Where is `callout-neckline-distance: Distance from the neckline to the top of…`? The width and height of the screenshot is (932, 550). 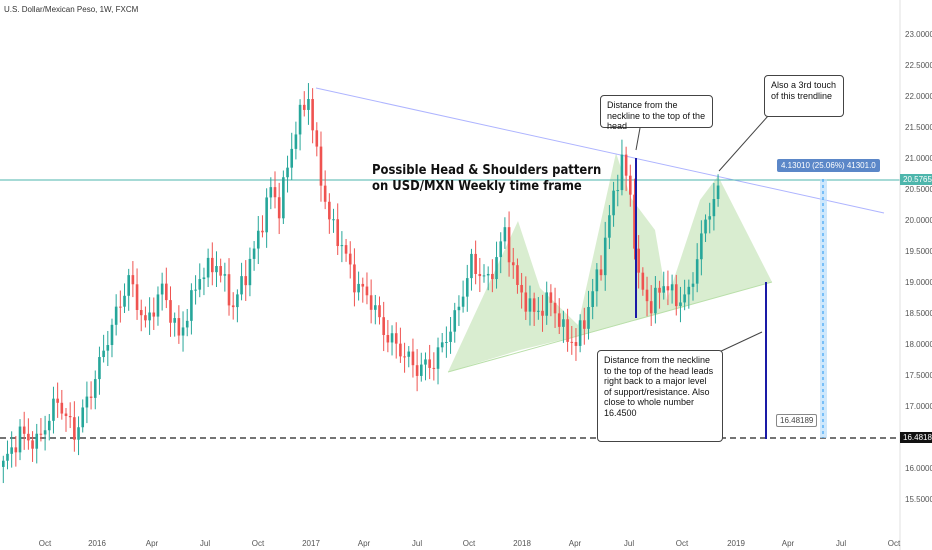 callout-neckline-distance: Distance from the neckline to the top of… is located at coordinates (656, 113).